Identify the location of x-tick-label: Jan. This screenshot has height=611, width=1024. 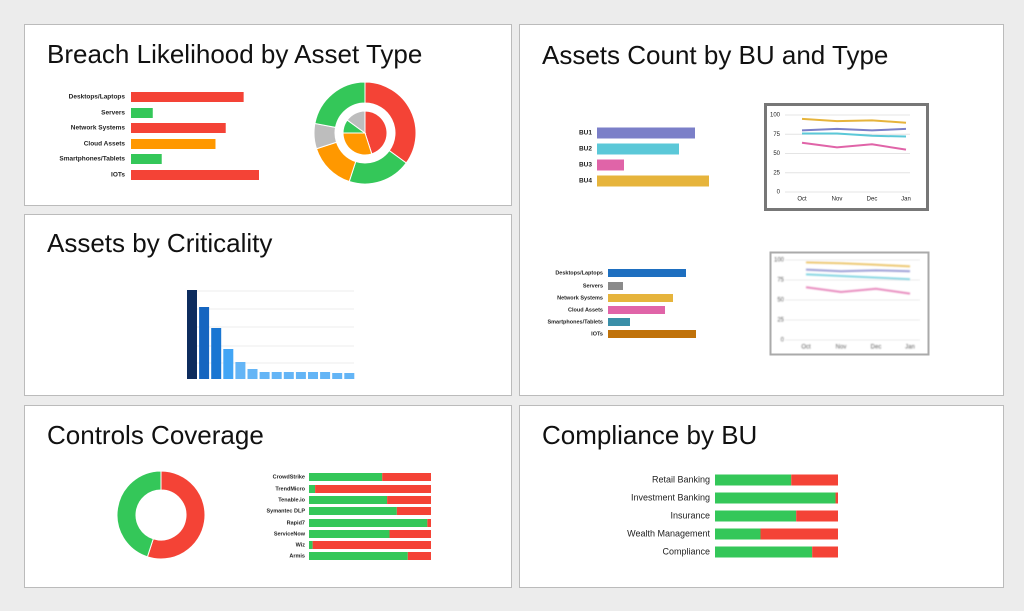
(910, 348).